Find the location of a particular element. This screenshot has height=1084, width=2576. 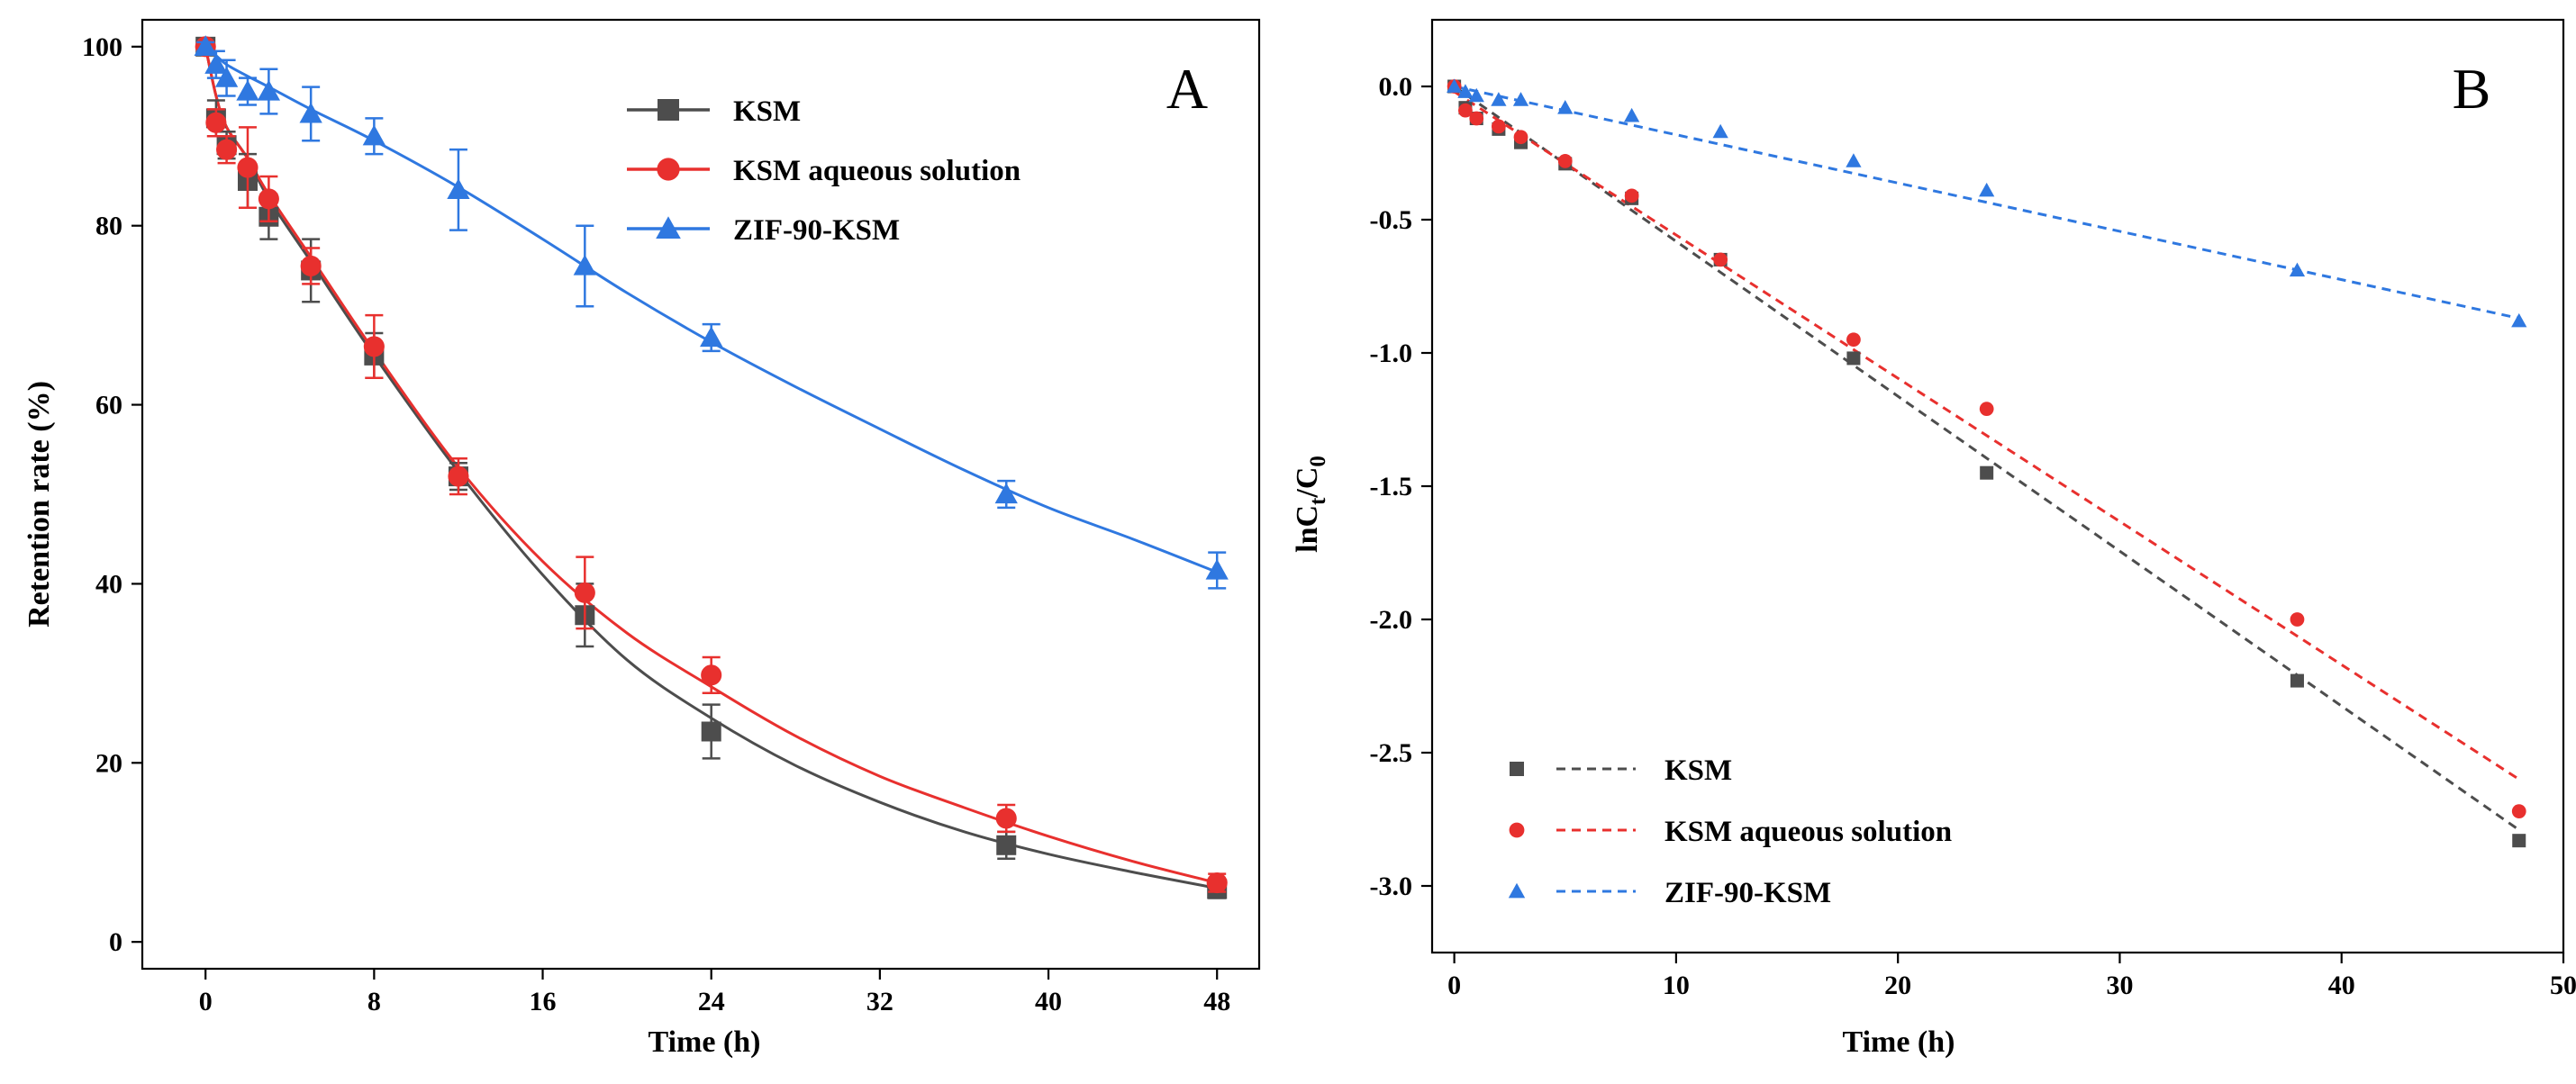

x-tick-label: 32 is located at coordinates (879, 1002).